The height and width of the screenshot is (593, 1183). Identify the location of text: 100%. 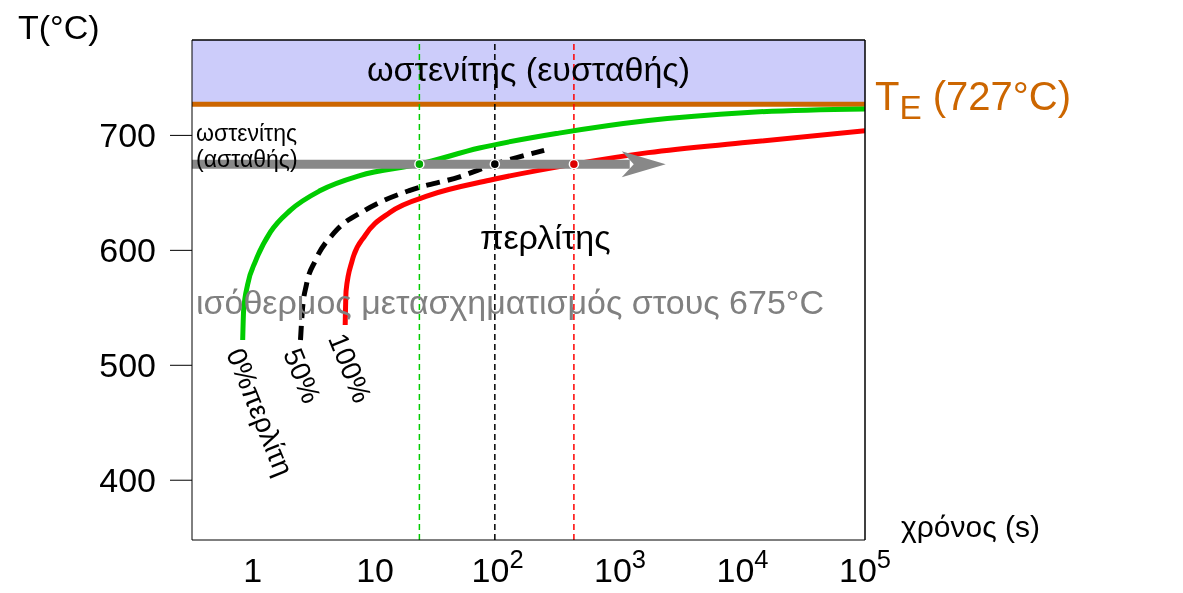
(349, 368).